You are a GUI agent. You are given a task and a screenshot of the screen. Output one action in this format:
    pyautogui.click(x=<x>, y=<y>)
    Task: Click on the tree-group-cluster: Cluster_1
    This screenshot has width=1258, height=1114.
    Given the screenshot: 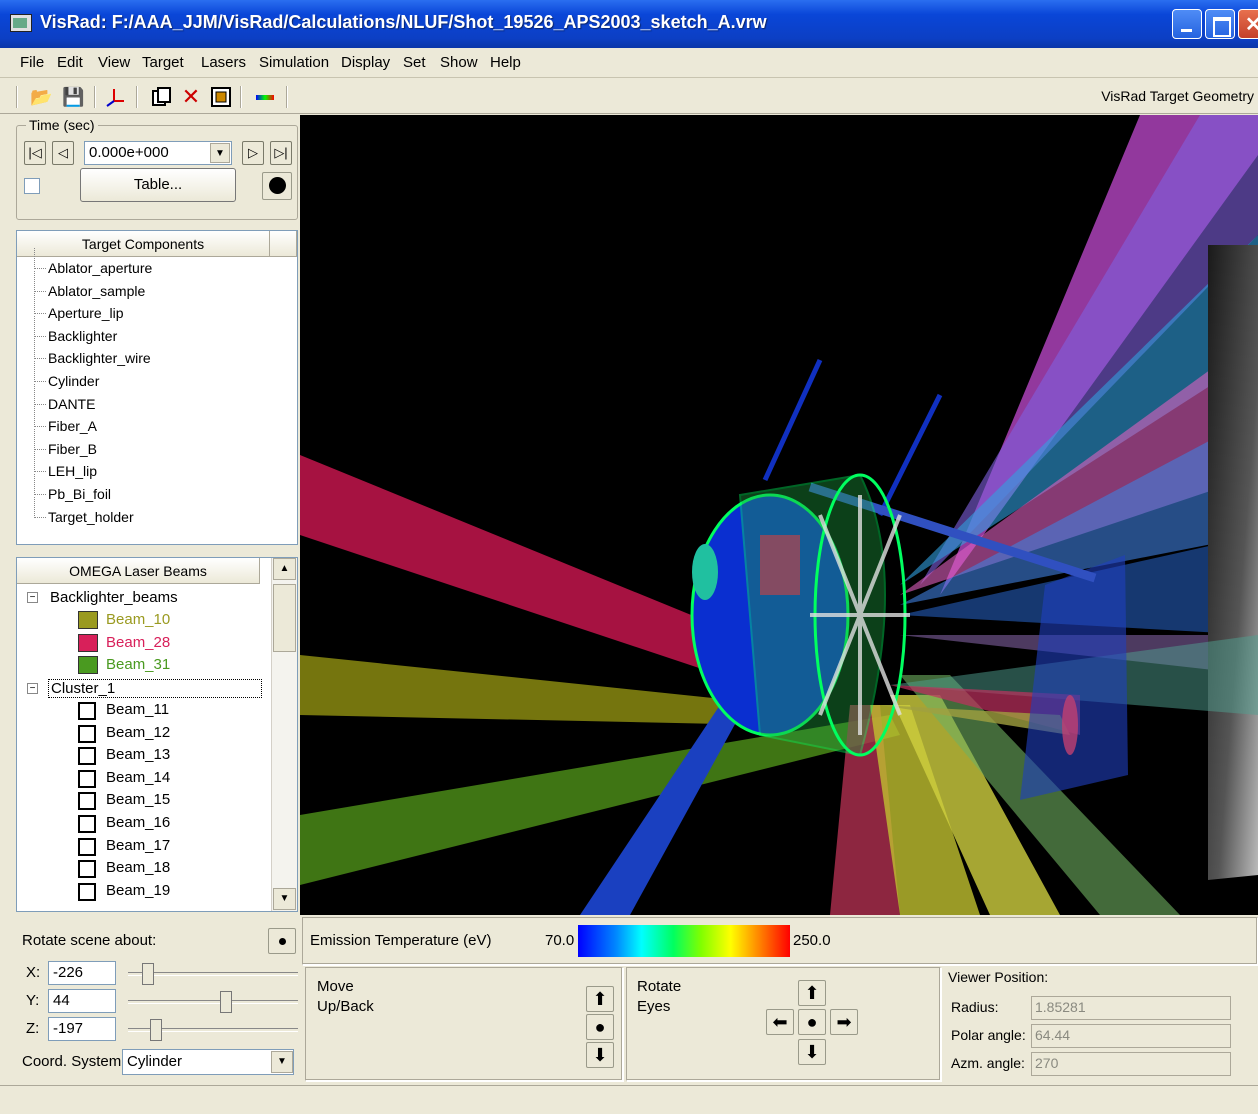 What is the action you would take?
    pyautogui.click(x=155, y=688)
    